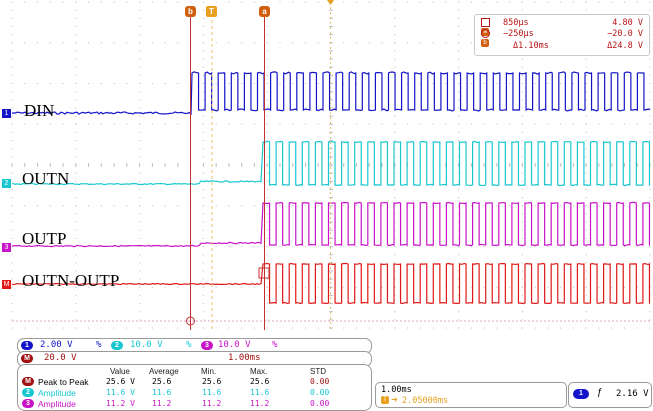 The width and height of the screenshot is (653, 411). What do you see at coordinates (146, 345) in the screenshot?
I see `ch2-scale: 10.0 V` at bounding box center [146, 345].